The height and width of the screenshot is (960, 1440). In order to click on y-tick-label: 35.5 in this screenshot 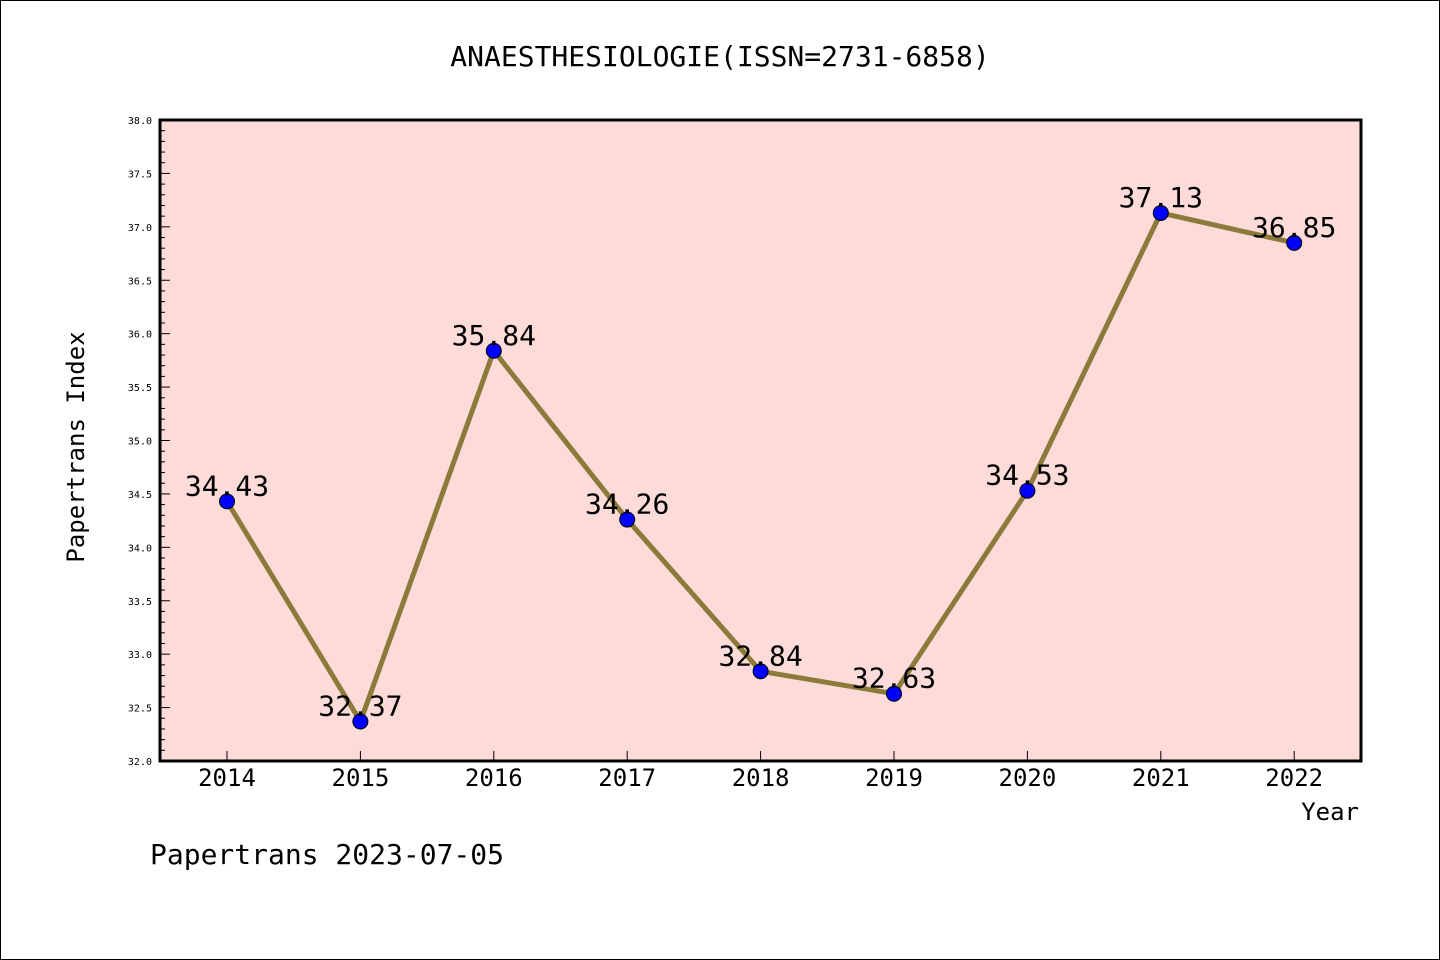, I will do `click(140, 388)`.